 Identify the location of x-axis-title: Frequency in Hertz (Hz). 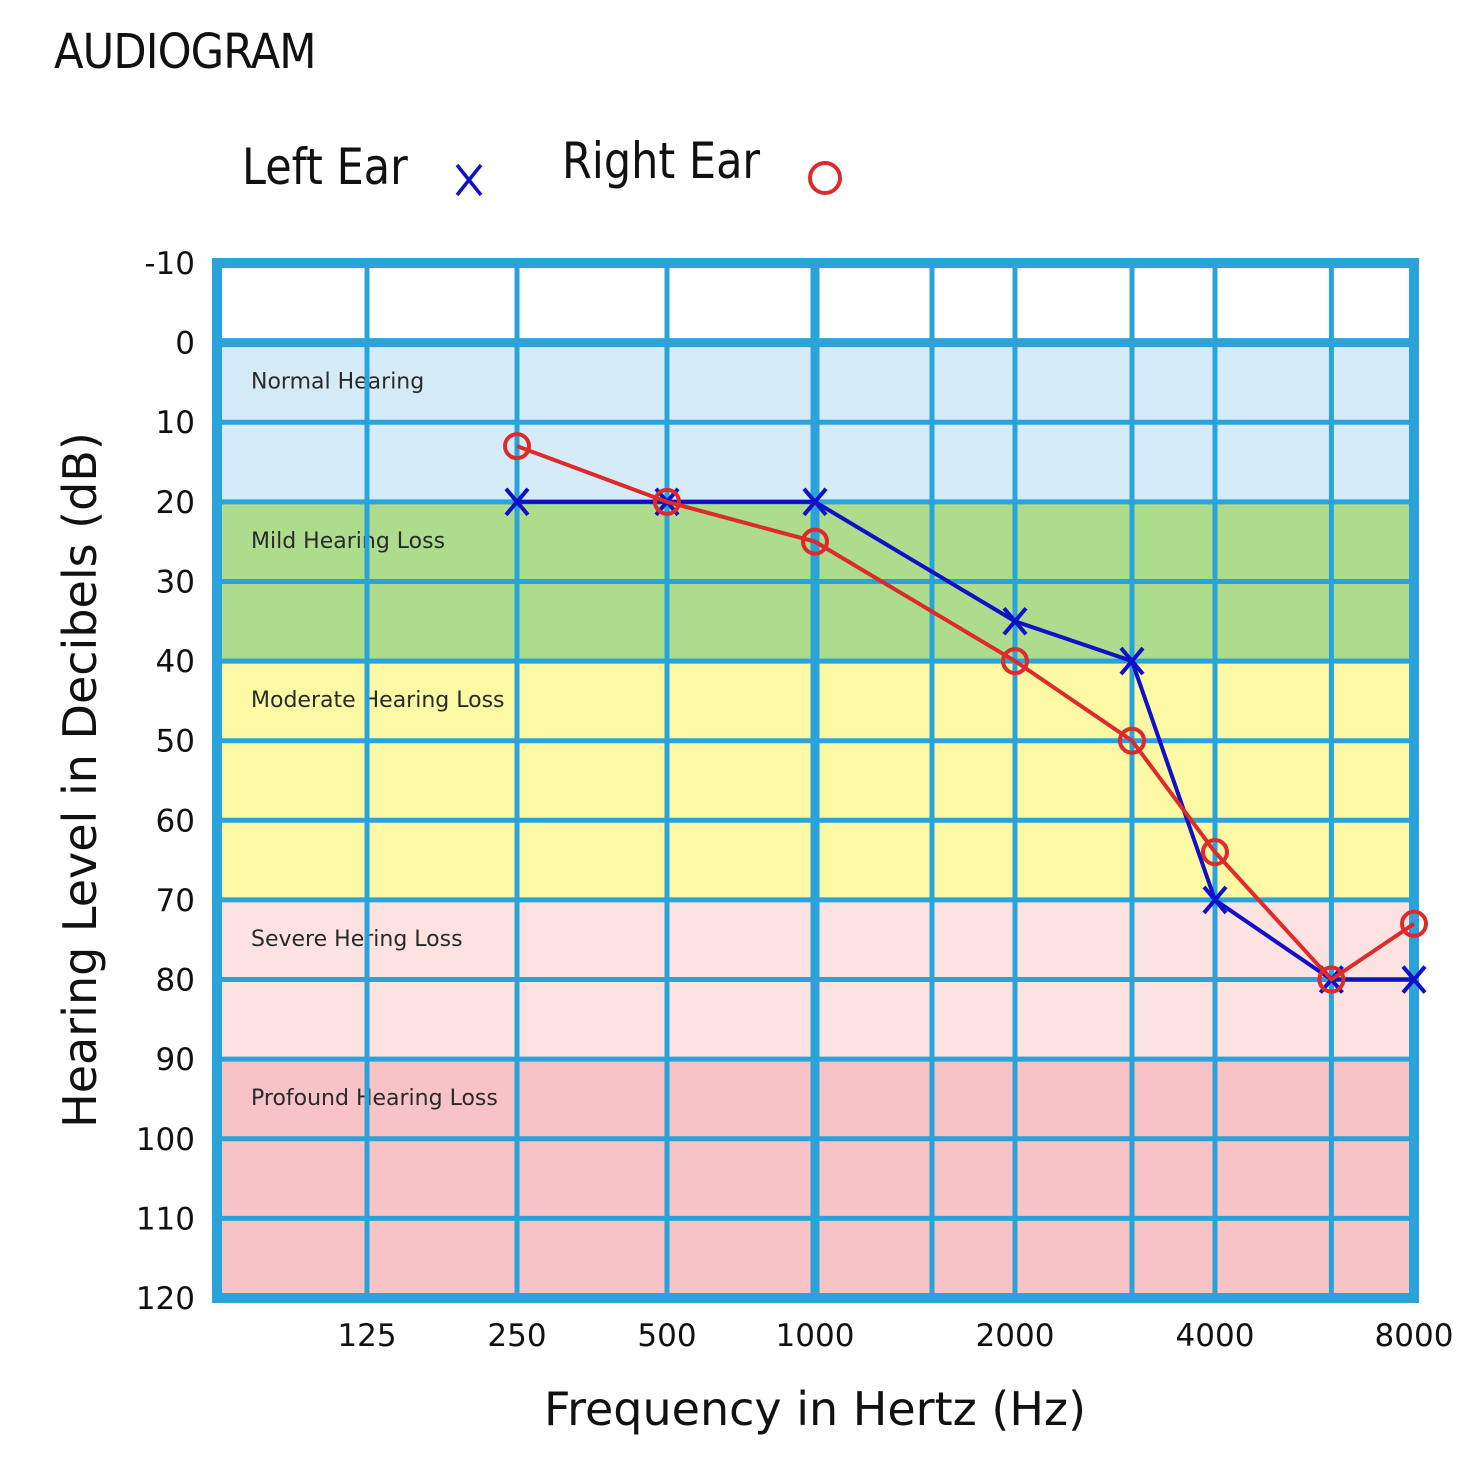
(815, 1409).